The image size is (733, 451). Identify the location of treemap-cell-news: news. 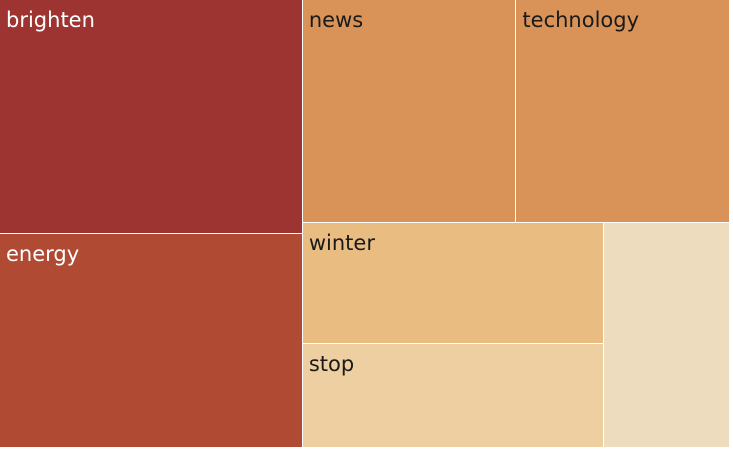
(409, 111).